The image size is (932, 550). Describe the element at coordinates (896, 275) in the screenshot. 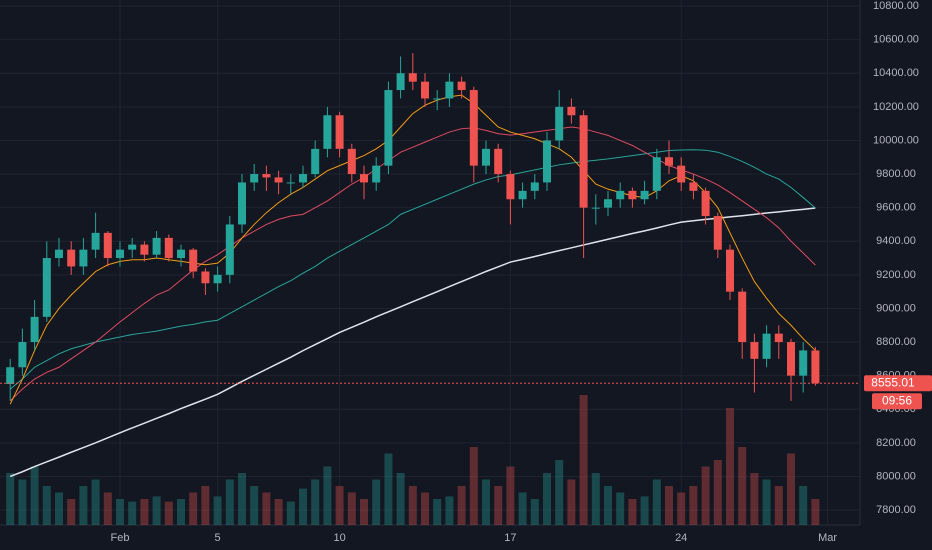

I see `y-tick-label: 9200.00` at that location.